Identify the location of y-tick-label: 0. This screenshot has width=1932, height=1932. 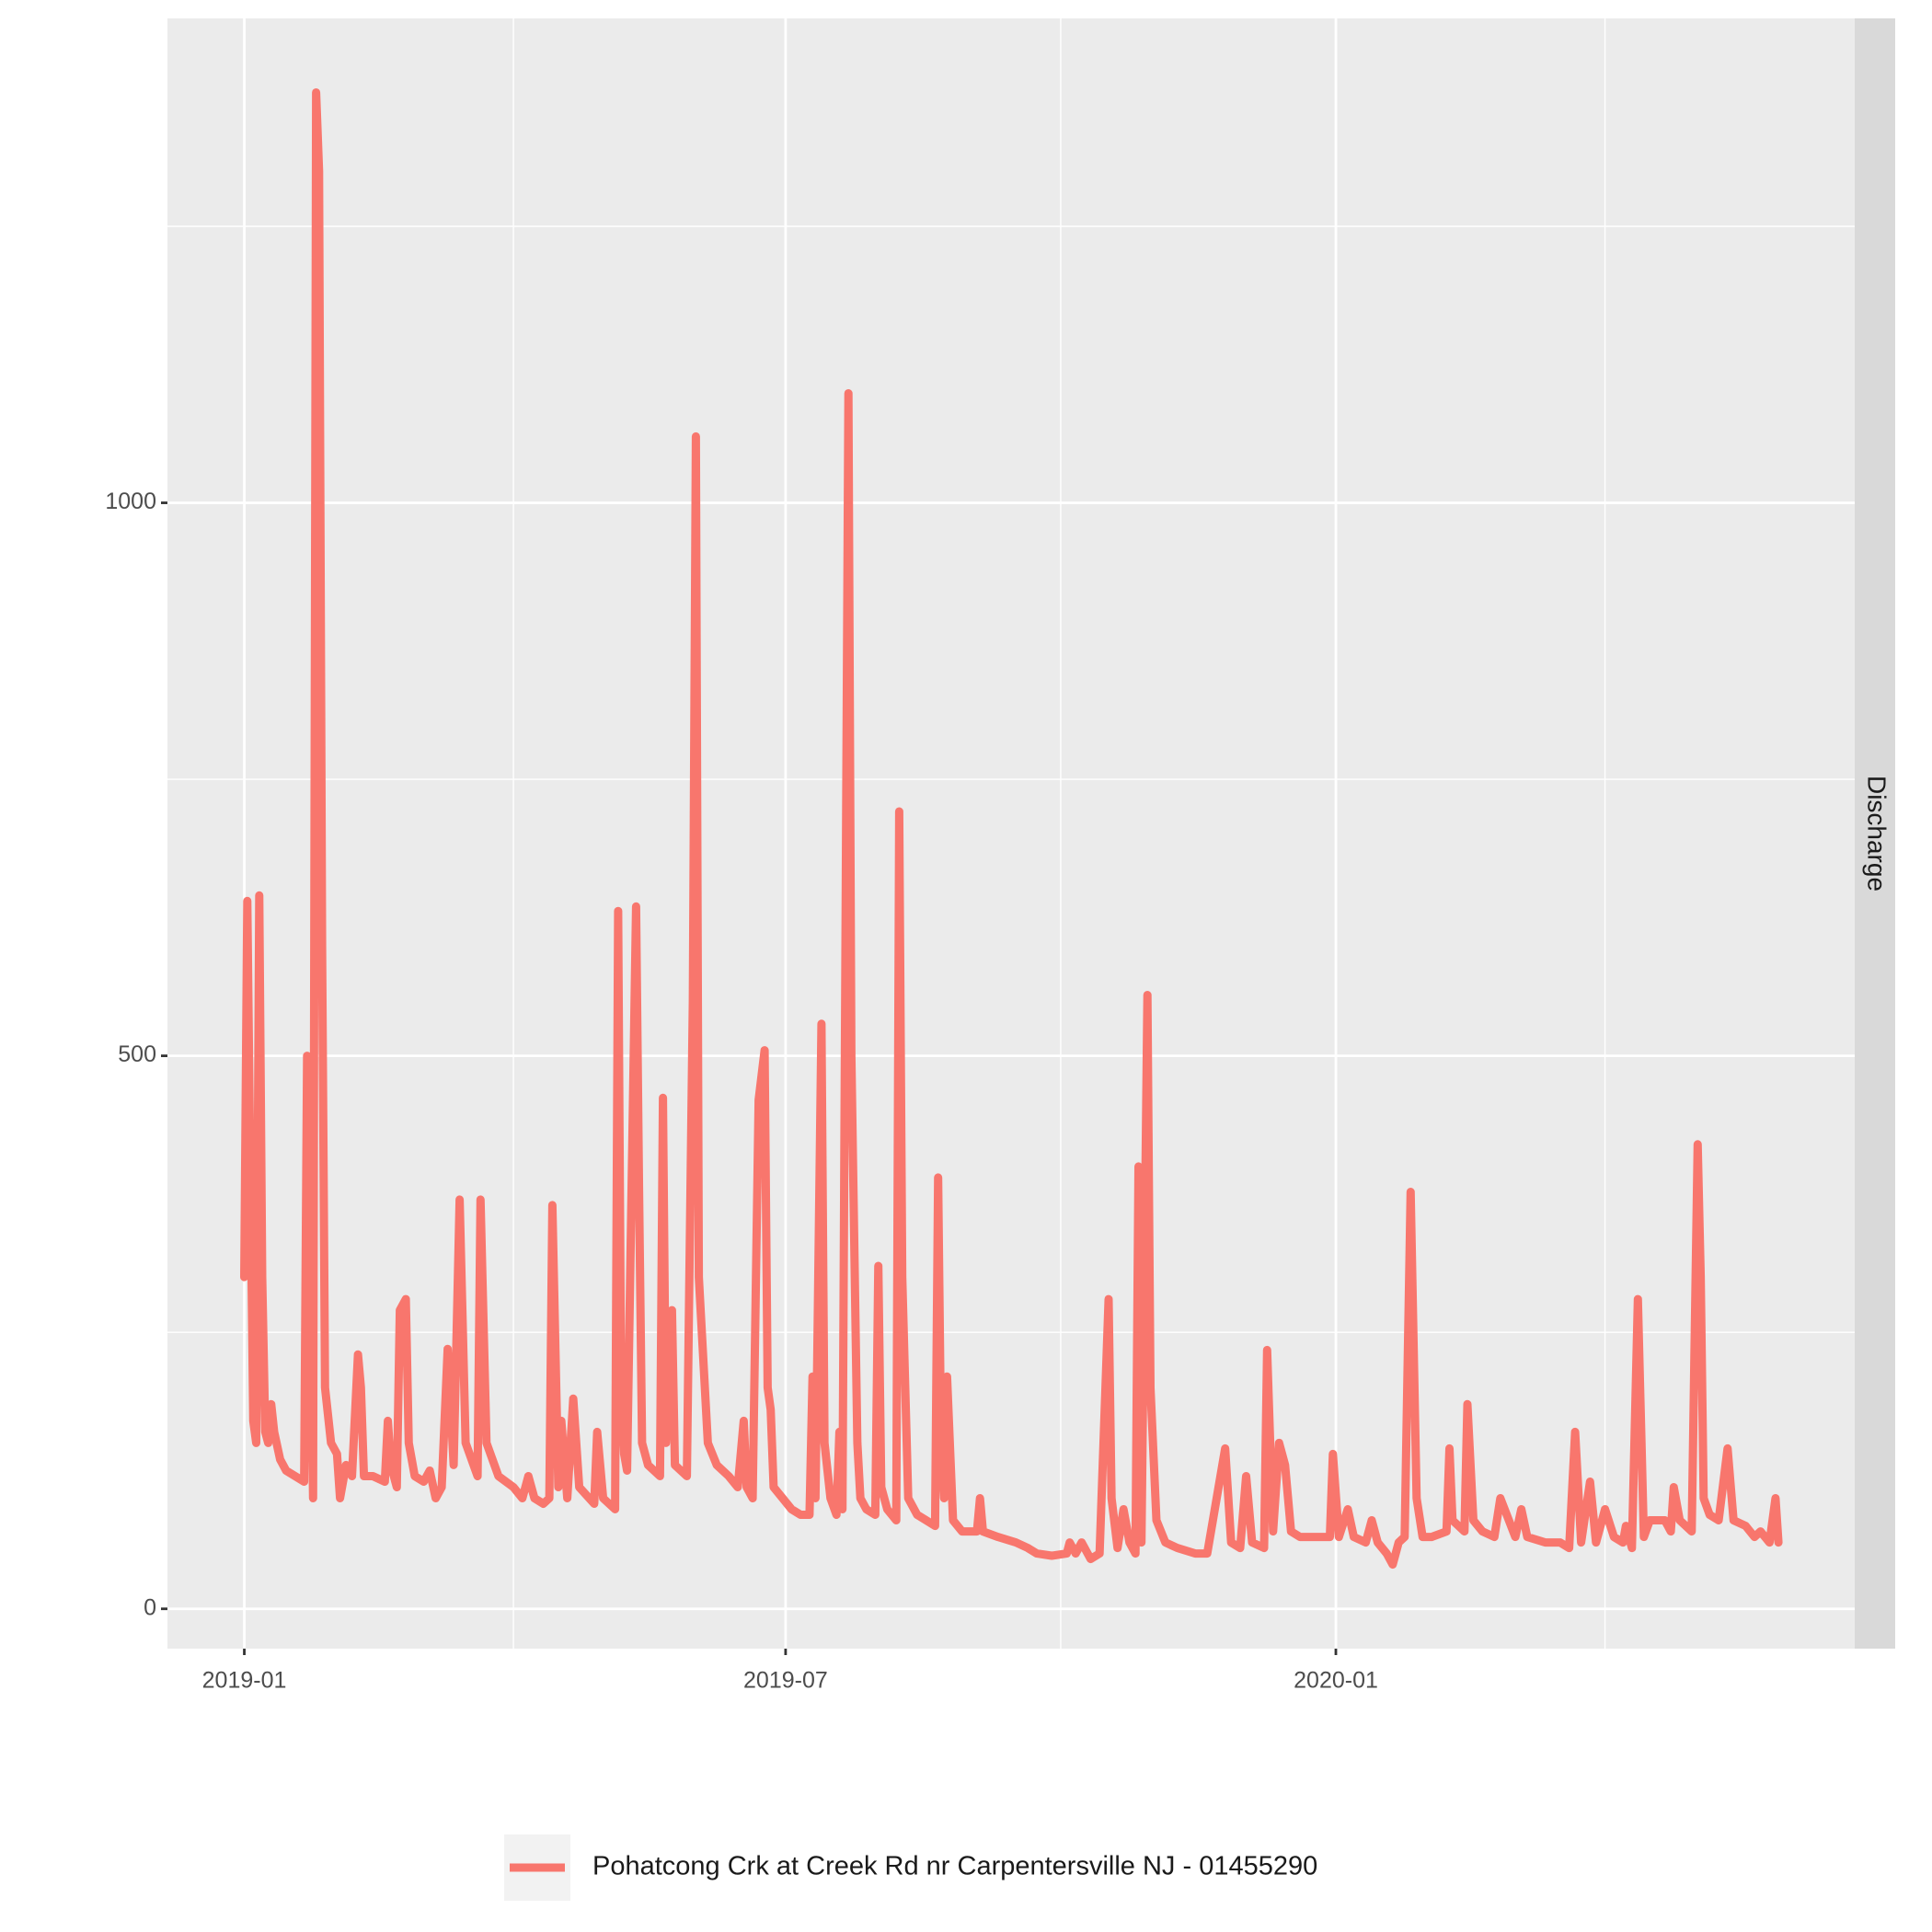
(150, 1607).